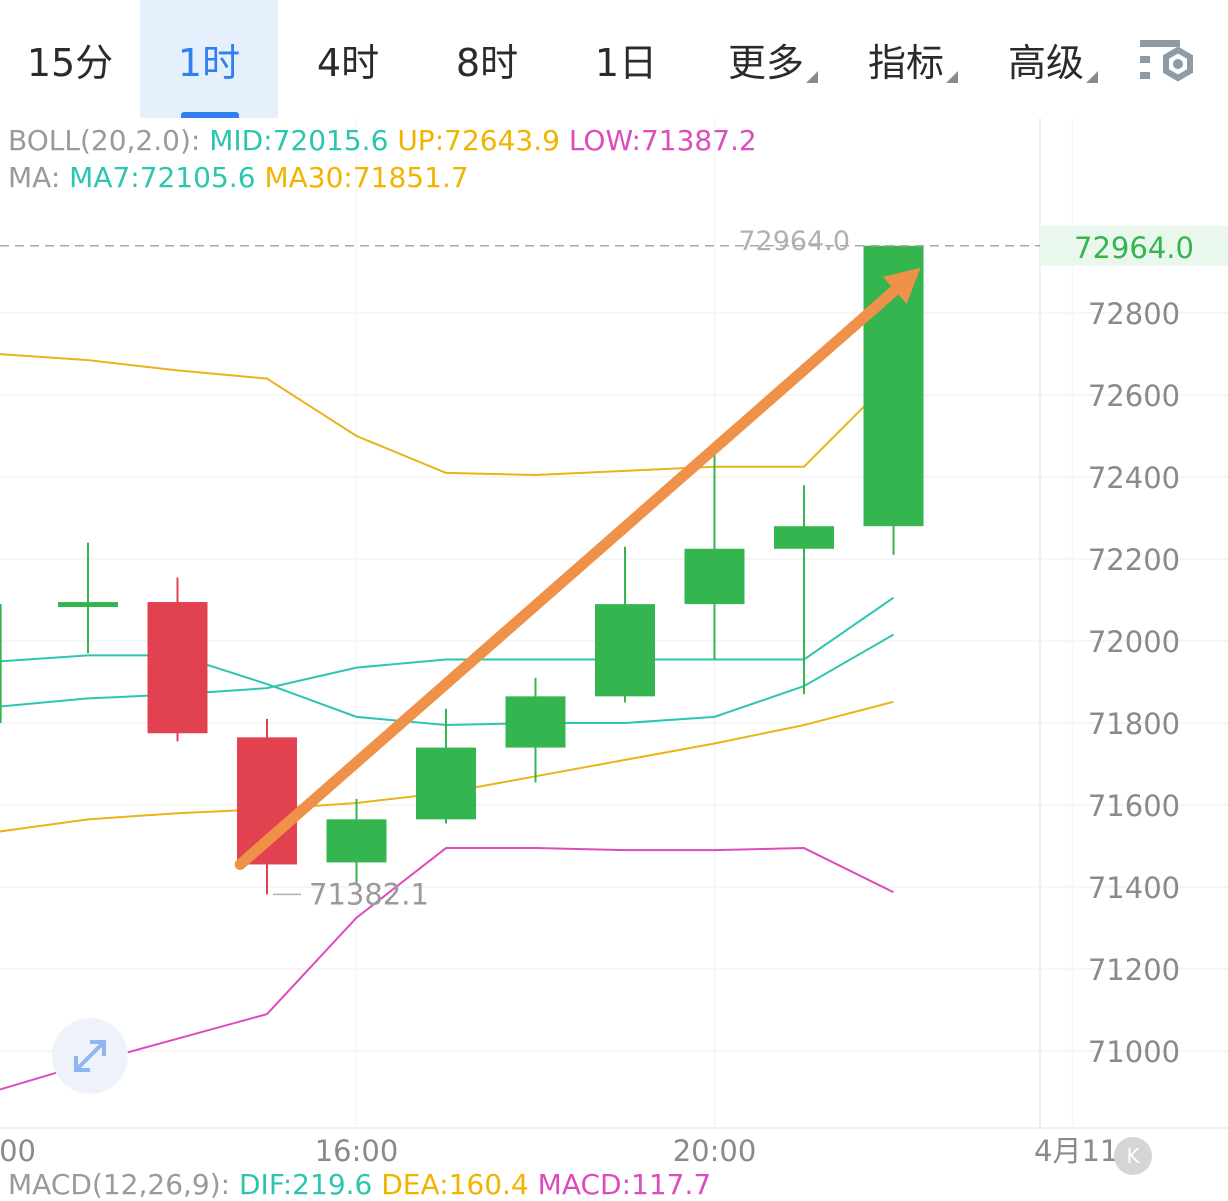  What do you see at coordinates (626, 62) in the screenshot?
I see `tab-label: 1日` at bounding box center [626, 62].